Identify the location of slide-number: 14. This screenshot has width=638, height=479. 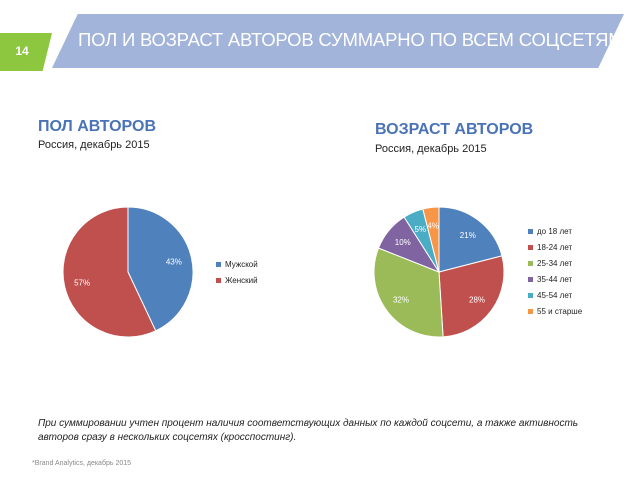
(22, 51).